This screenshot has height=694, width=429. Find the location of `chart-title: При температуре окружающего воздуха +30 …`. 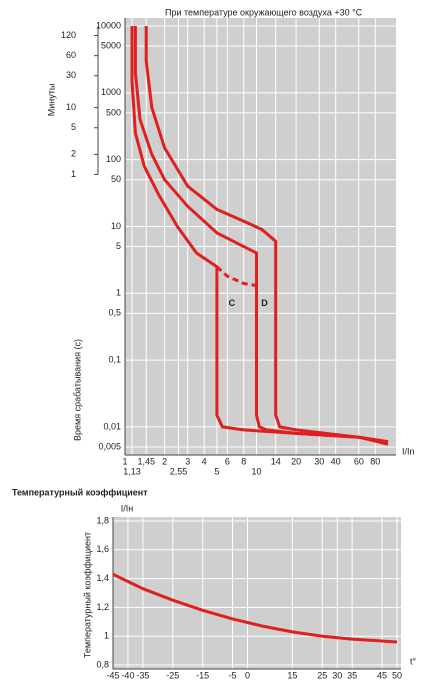

chart-title: При температуре окружающего воздуха +30 … is located at coordinates (264, 12).